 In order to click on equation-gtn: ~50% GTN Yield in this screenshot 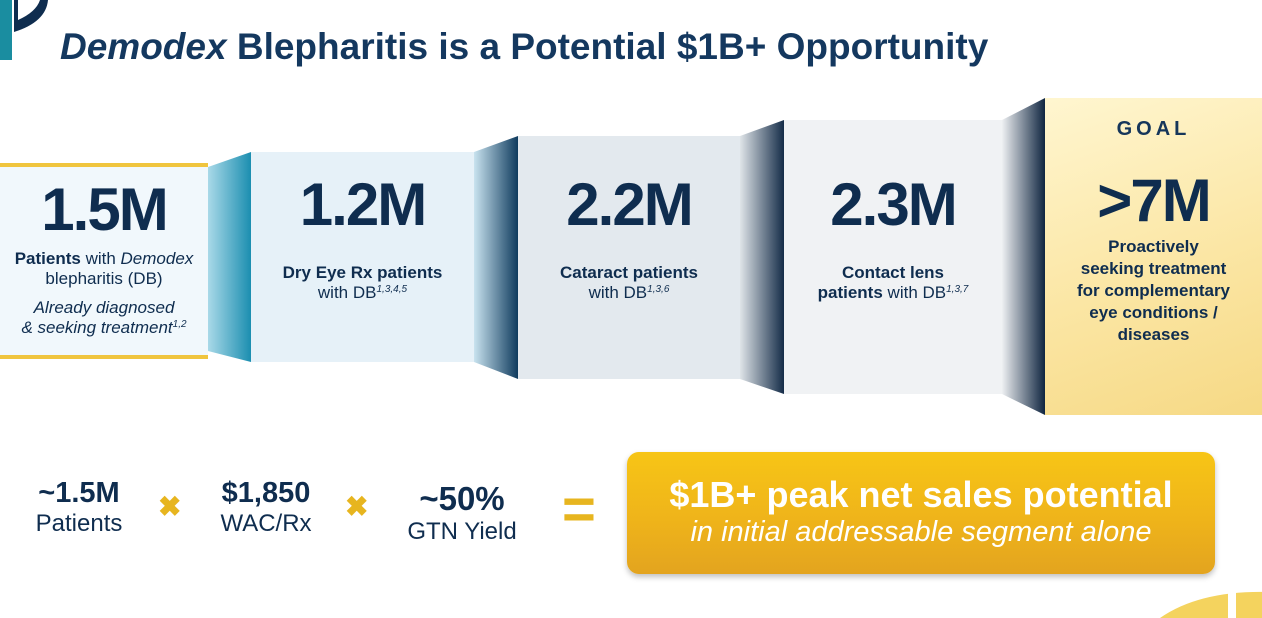, I will do `click(462, 513)`.